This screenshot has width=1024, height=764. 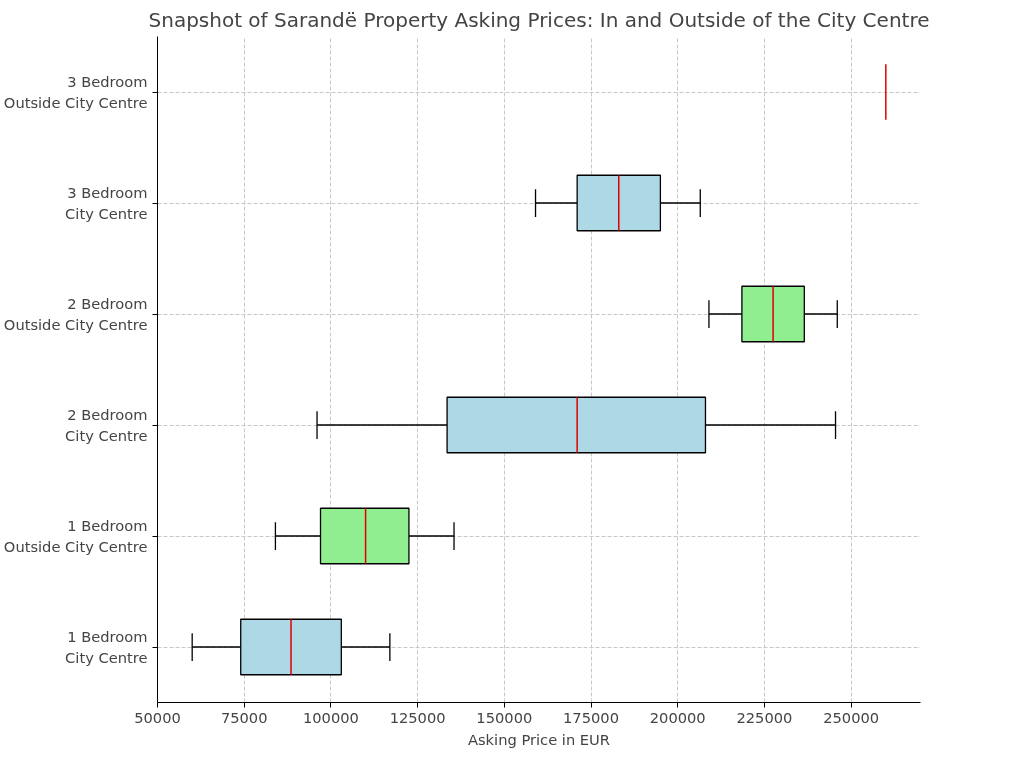 I want to click on x-tick-label: 100000, so click(x=330, y=717).